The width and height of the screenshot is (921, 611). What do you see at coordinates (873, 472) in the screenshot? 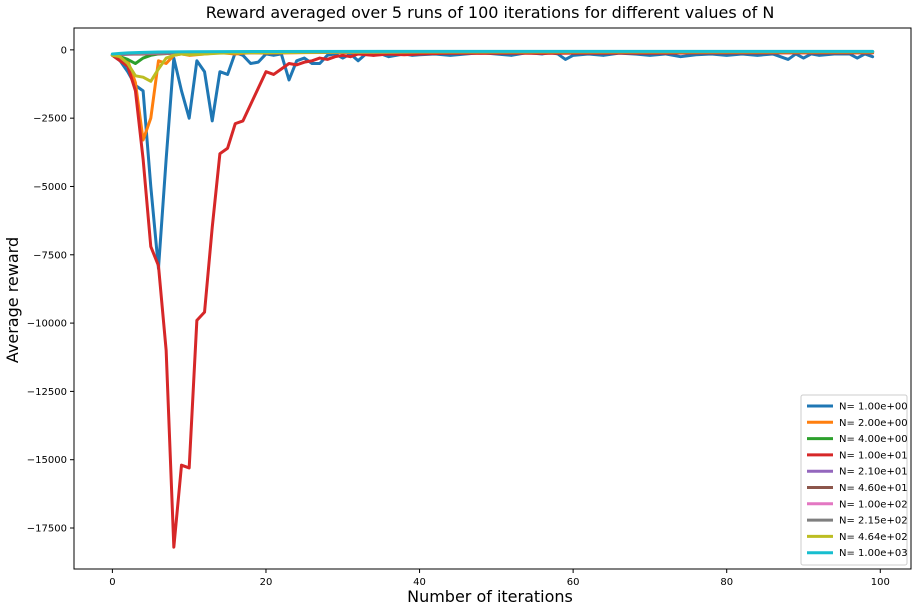
I see `legend-label-5: N= 2.10e+01` at bounding box center [873, 472].